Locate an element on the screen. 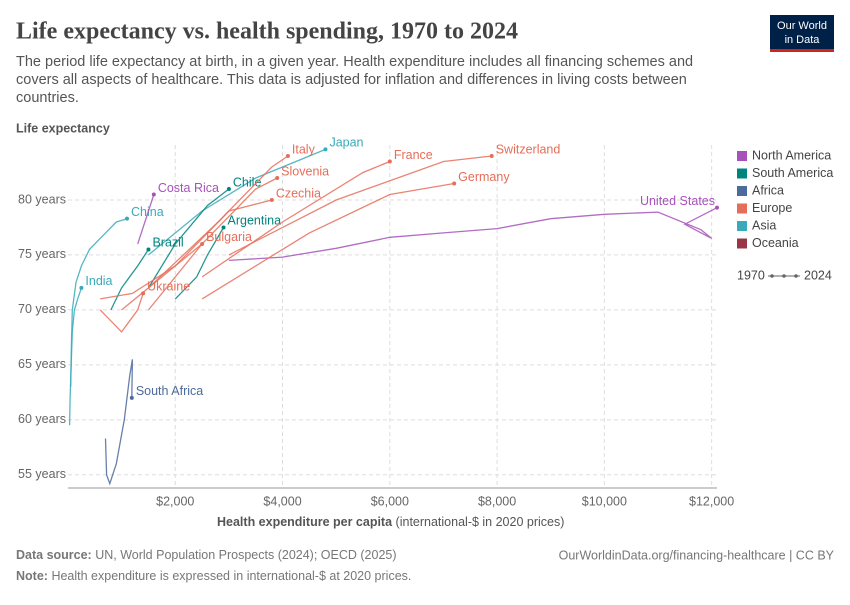 The width and height of the screenshot is (850, 605). x-tick-label: $12,000 is located at coordinates (711, 501).